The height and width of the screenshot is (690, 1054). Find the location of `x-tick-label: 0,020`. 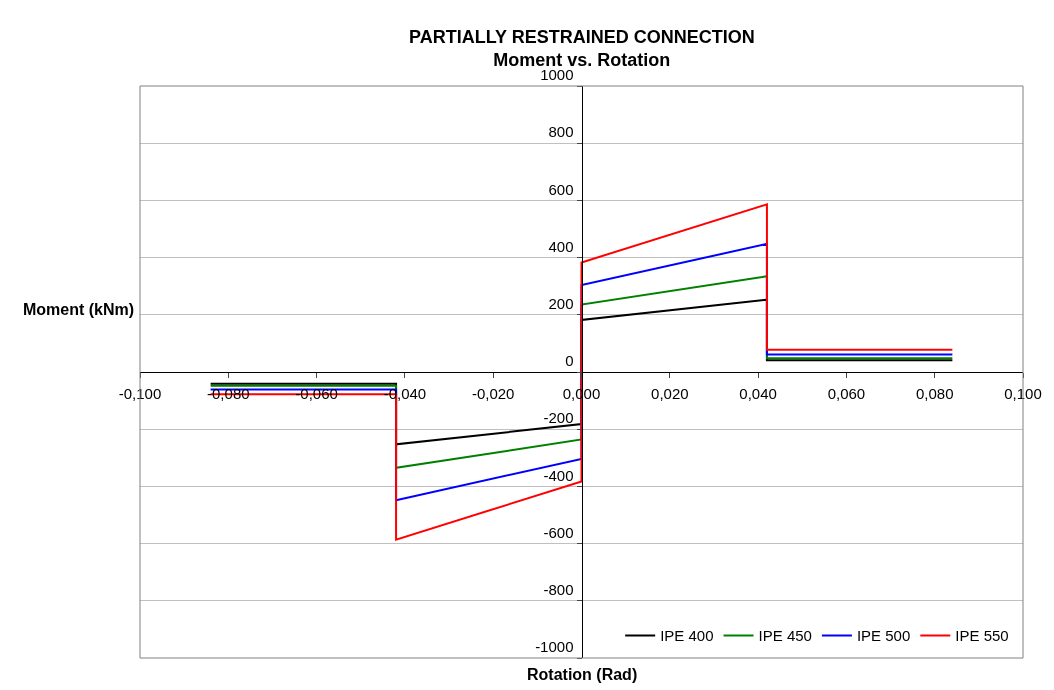

x-tick-label: 0,020 is located at coordinates (670, 393).